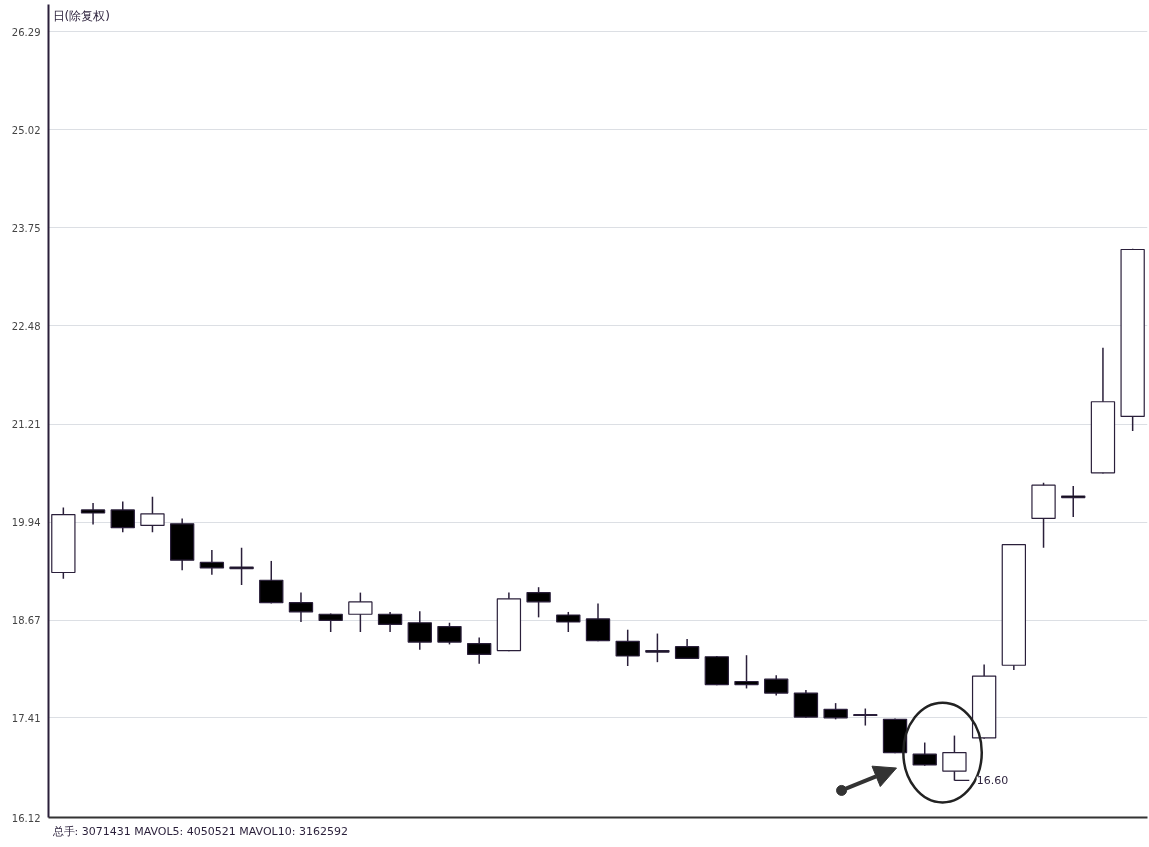  Describe the element at coordinates (81, 15) in the screenshot. I see `chart-title: 日(除复权)` at that location.